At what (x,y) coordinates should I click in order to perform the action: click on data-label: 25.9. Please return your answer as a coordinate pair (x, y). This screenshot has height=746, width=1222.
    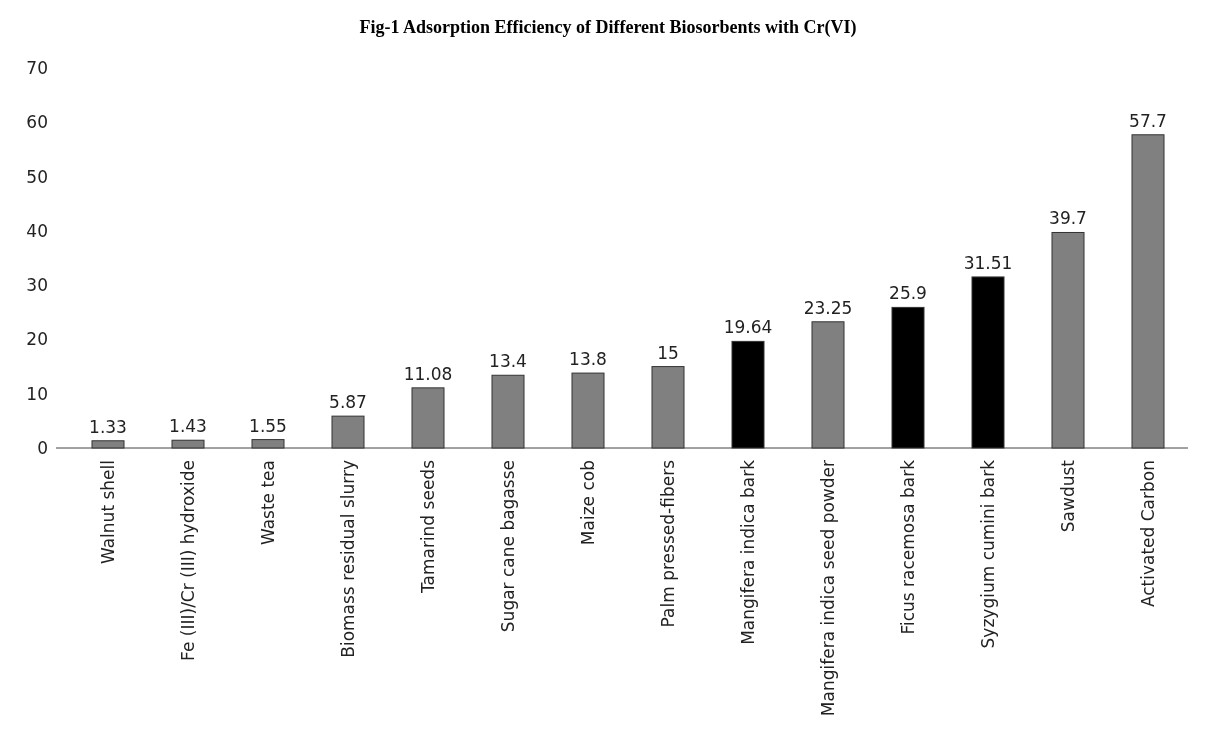
    Looking at the image, I should click on (908, 293).